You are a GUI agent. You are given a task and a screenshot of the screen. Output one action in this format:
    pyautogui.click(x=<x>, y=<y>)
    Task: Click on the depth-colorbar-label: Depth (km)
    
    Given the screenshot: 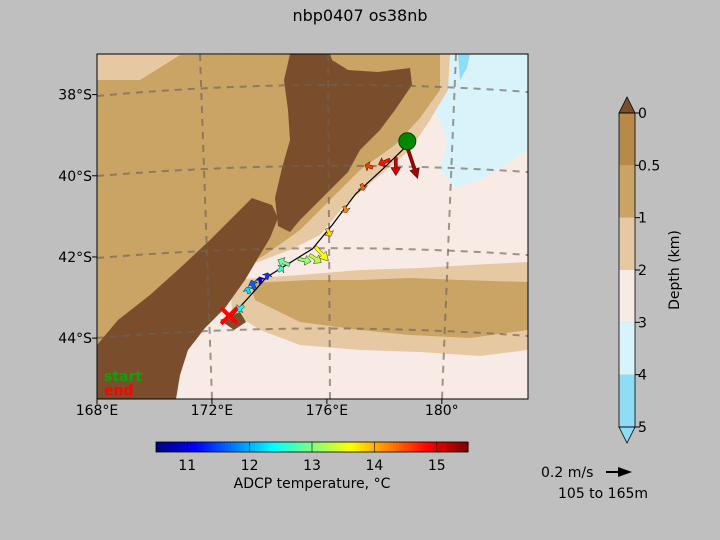 What is the action you would take?
    pyautogui.click(x=675, y=270)
    